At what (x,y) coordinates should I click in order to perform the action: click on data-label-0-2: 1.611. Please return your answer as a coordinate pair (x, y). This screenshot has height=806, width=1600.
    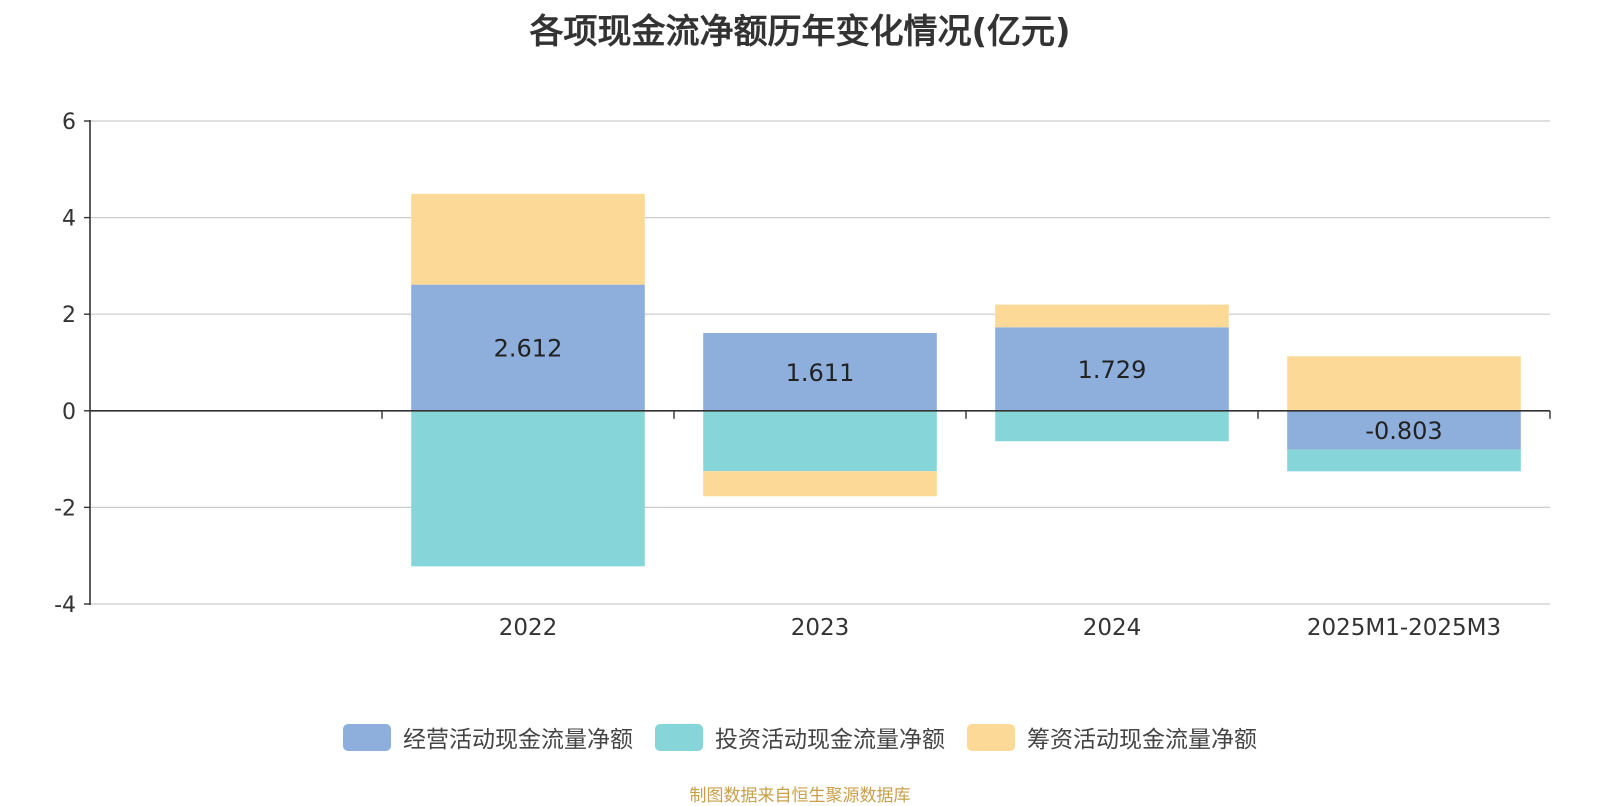
    Looking at the image, I should click on (820, 373).